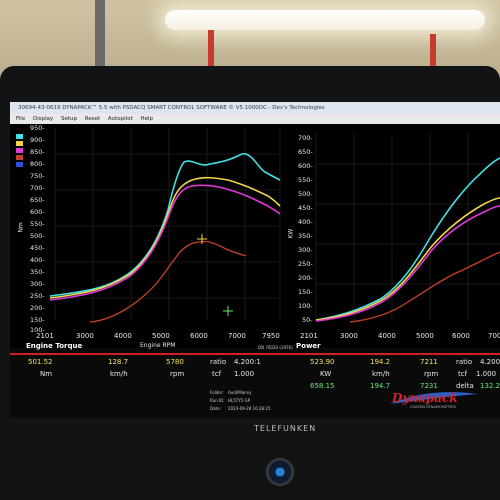 This screenshot has width=500, height=500. What do you see at coordinates (37, 128) in the screenshot?
I see `torque-y-tick: 950-` at bounding box center [37, 128].